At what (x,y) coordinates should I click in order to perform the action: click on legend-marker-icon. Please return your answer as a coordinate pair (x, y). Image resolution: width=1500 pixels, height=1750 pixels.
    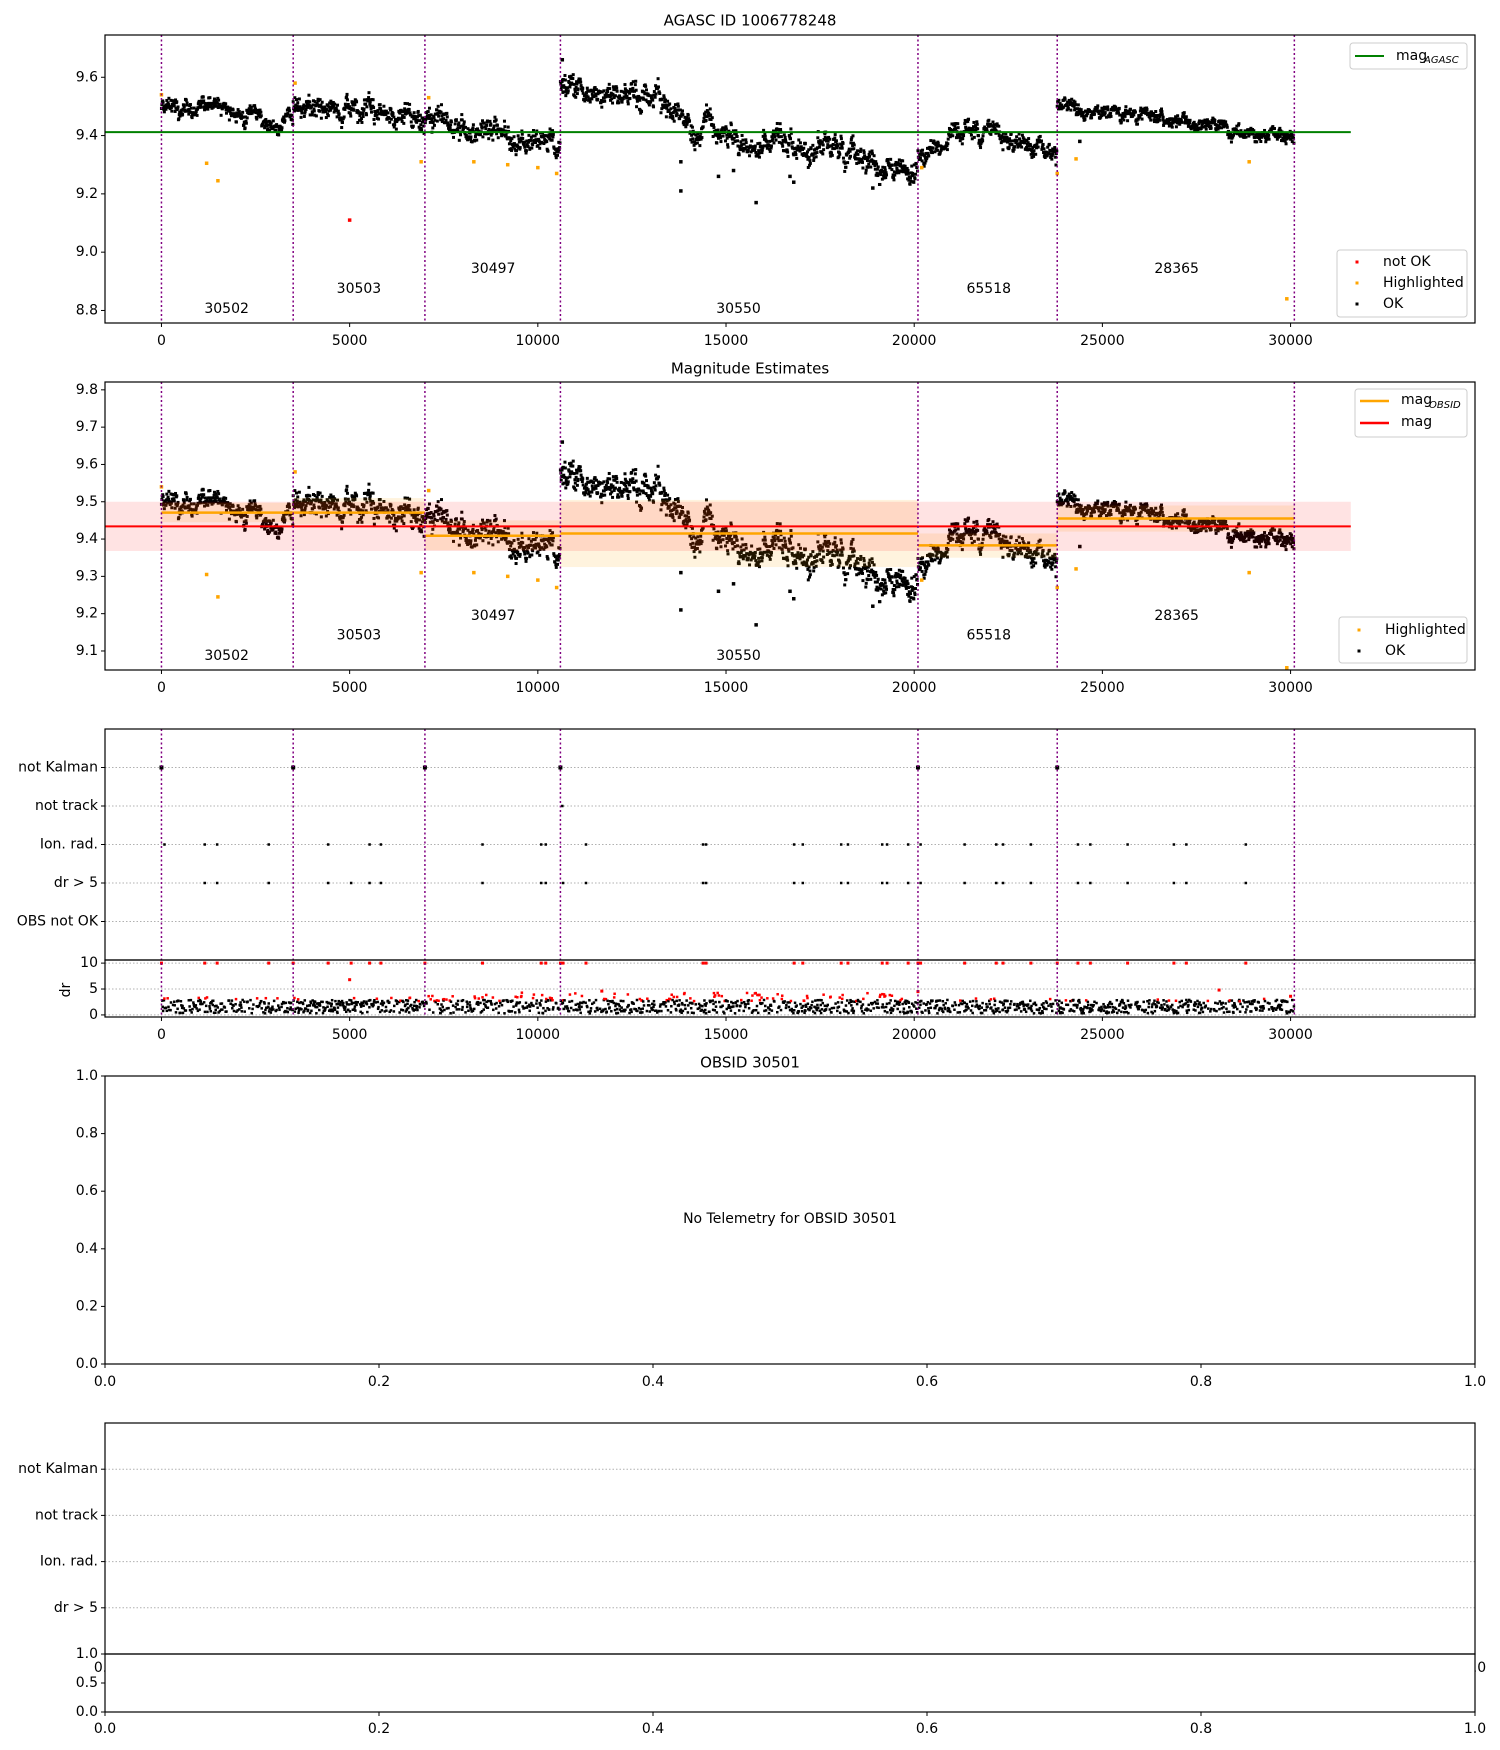
    Looking at the image, I should click on (1357, 283).